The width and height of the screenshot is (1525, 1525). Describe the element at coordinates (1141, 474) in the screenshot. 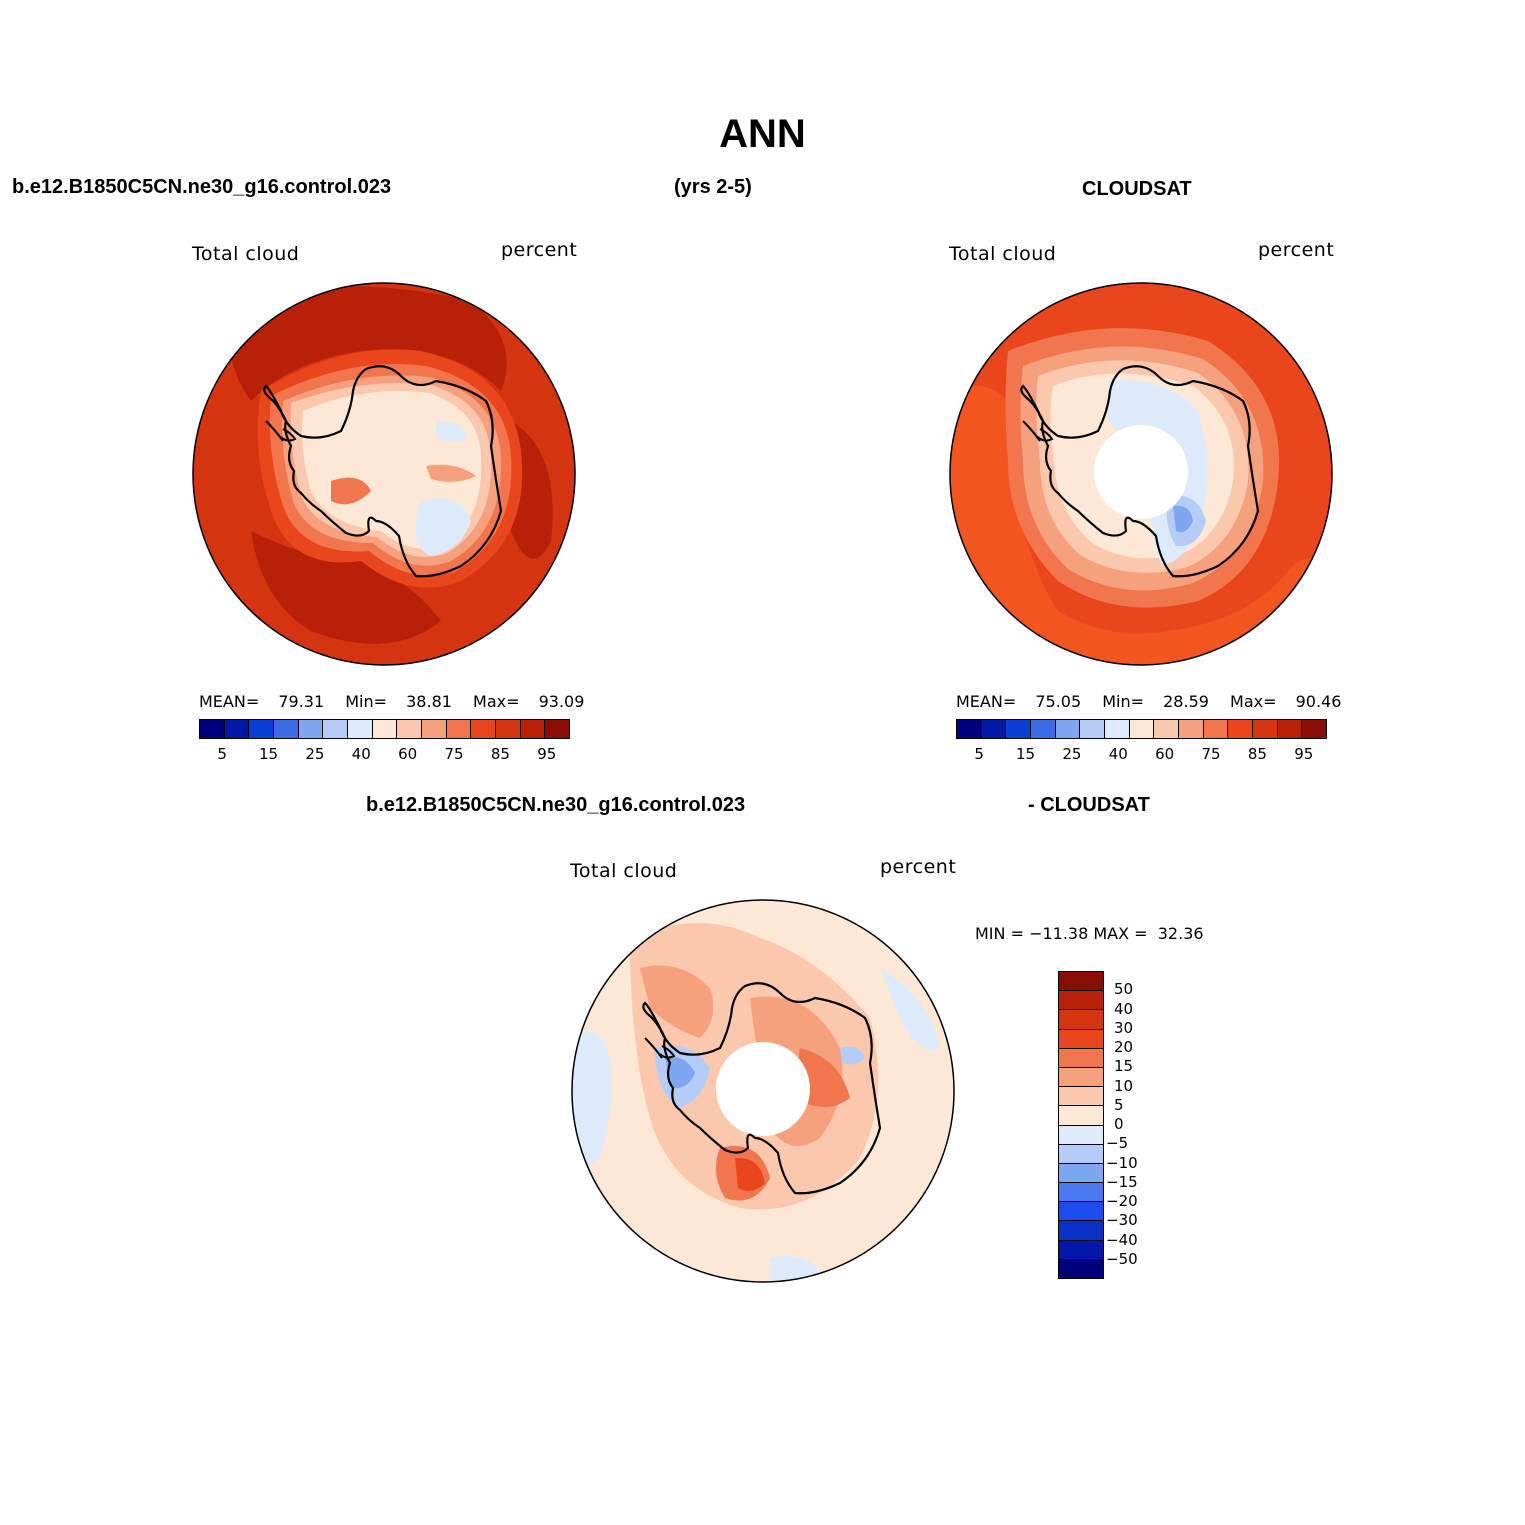

I see `obs-polar-map` at that location.